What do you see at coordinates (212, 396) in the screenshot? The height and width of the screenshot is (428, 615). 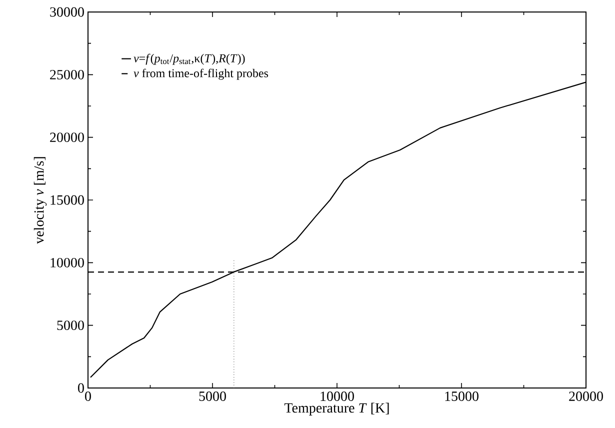 I see `x-tick-label: 5000` at bounding box center [212, 396].